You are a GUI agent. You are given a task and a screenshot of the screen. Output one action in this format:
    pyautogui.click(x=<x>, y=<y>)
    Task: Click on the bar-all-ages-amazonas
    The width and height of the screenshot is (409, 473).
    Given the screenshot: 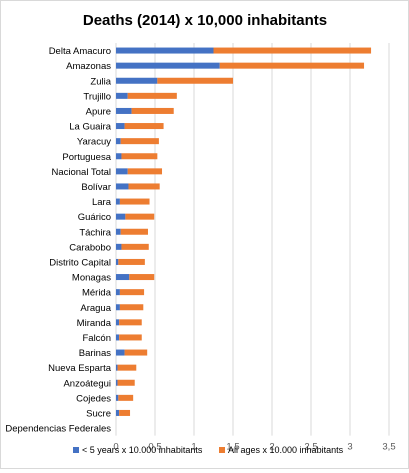 What is the action you would take?
    pyautogui.click(x=292, y=65)
    